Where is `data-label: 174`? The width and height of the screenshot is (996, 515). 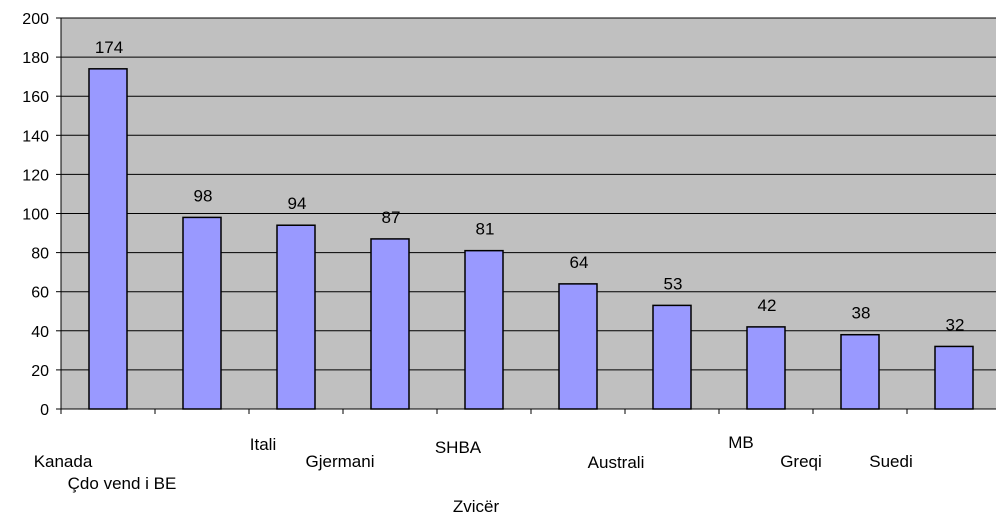
data-label: 174 is located at coordinates (109, 47).